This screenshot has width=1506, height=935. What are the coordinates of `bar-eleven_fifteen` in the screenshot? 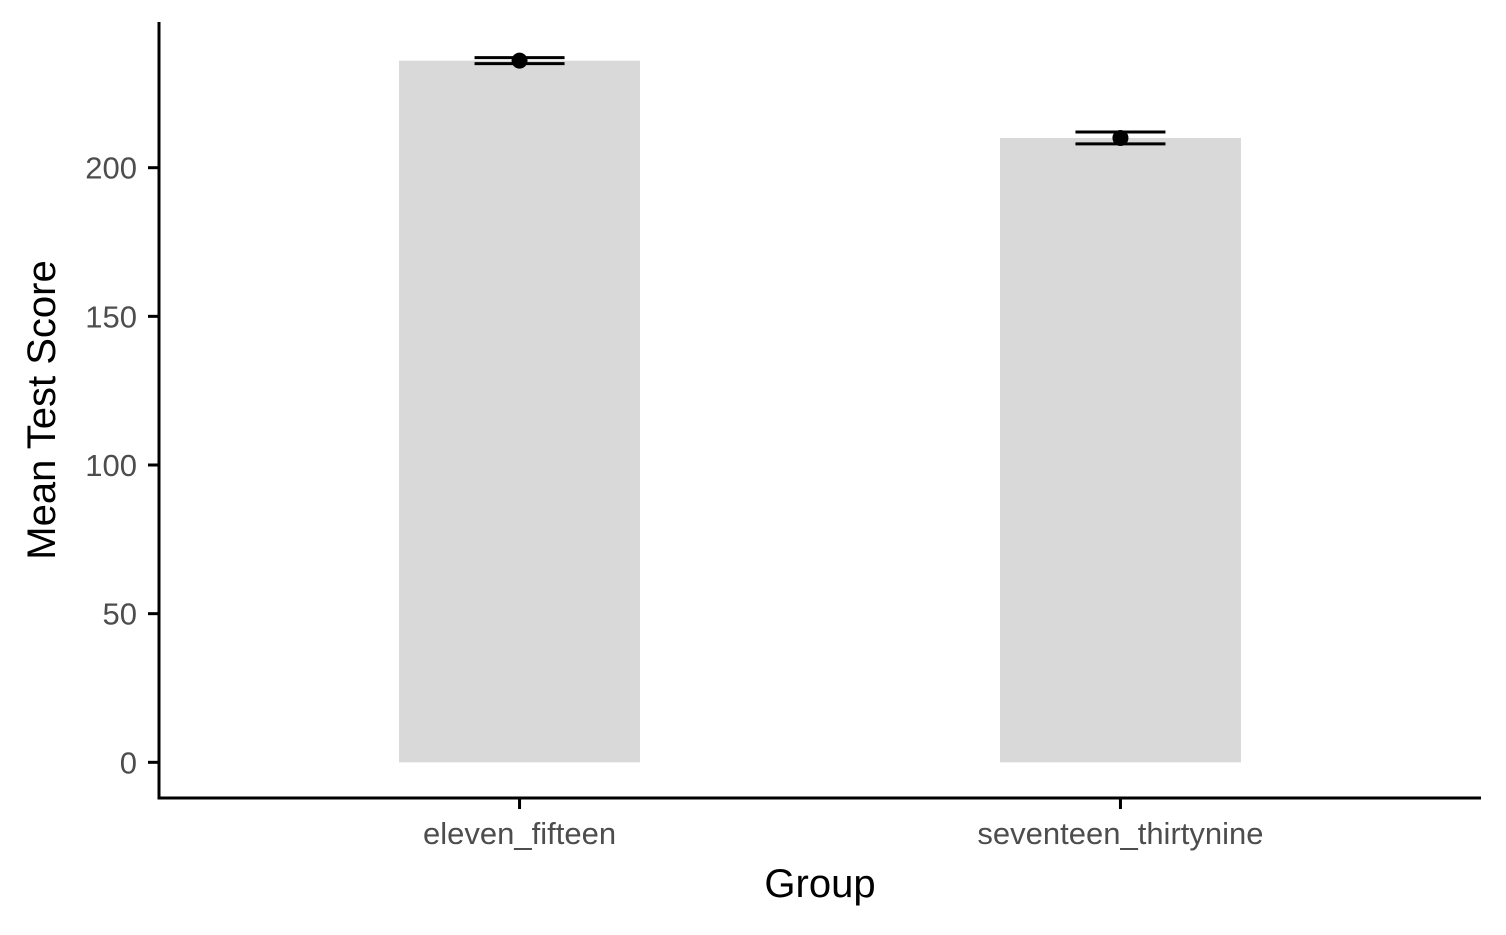 It's located at (520, 411).